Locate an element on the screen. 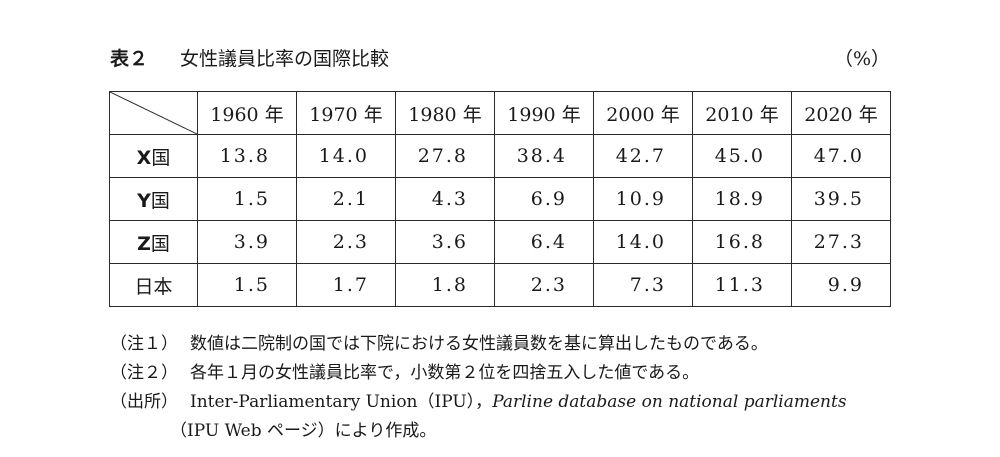 Image resolution: width=1000 pixels, height=457 pixels. row-header: 日本 is located at coordinates (153, 285).